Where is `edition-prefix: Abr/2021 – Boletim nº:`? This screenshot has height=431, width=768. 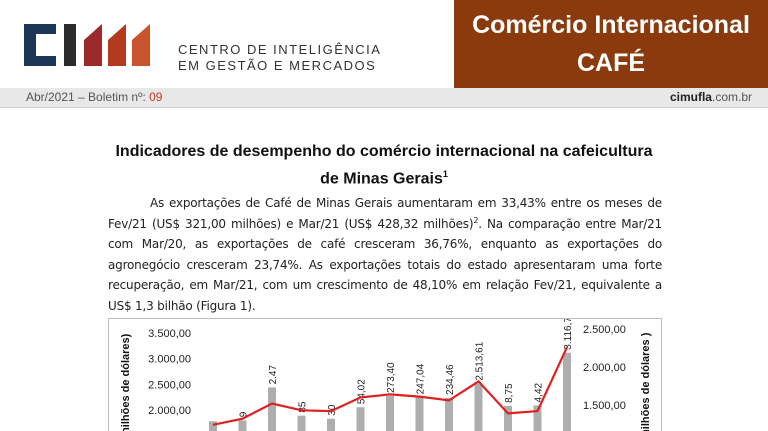
edition-prefix: Abr/2021 – Boletim nº: is located at coordinates (88, 97).